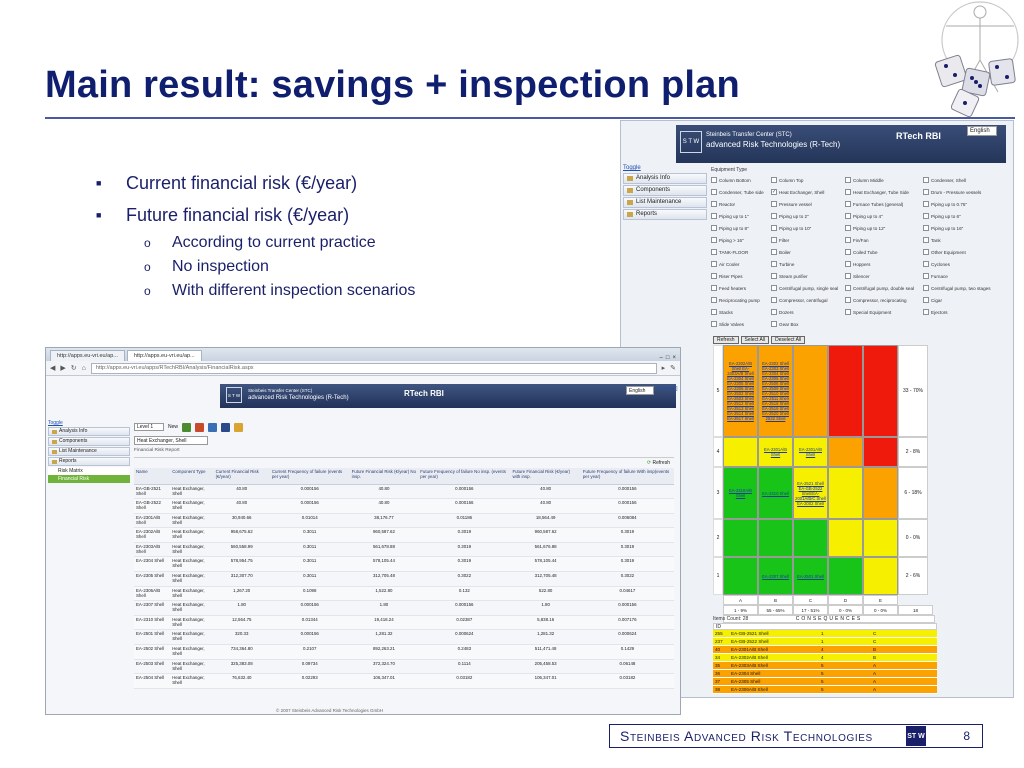  I want to click on sidebar-item-list-maintenance: List Maintenance, so click(89, 451).